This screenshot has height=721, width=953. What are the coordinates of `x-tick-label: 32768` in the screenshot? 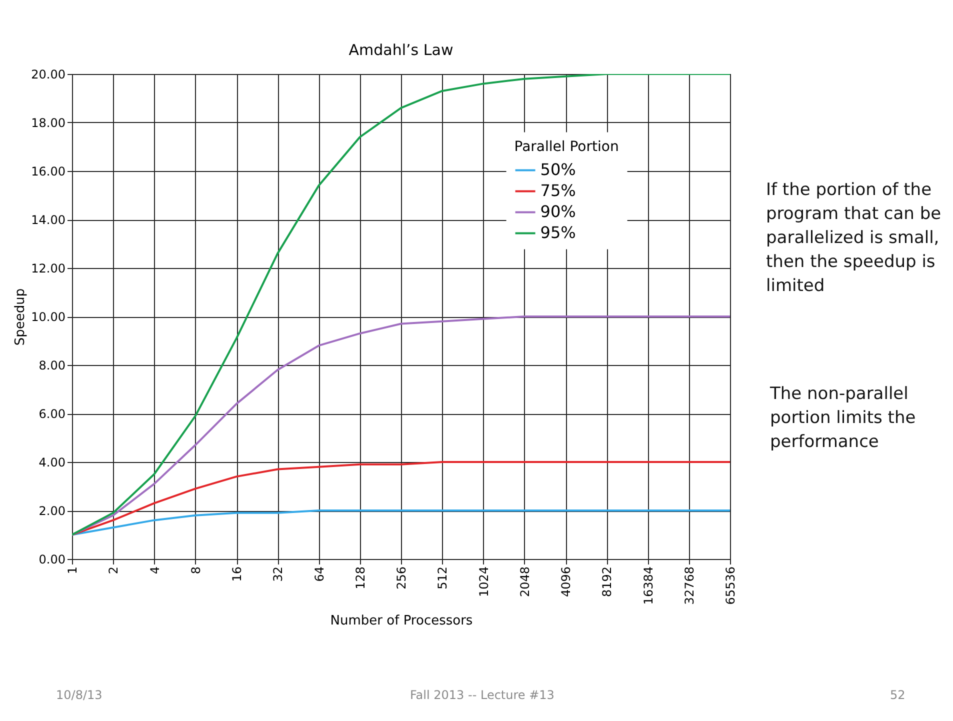 It's located at (689, 585).